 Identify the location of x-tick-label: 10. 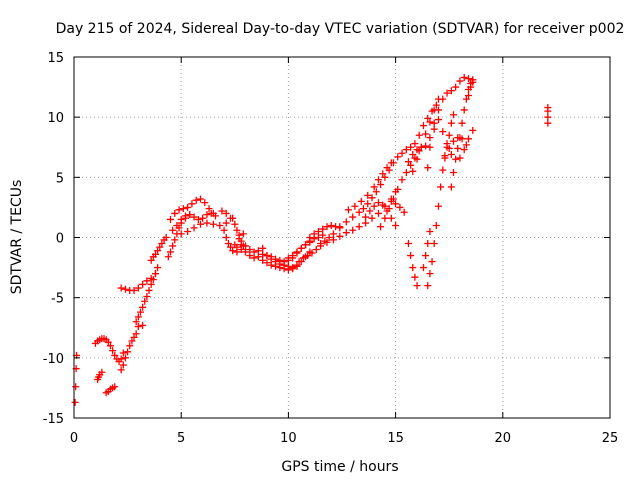
(288, 438).